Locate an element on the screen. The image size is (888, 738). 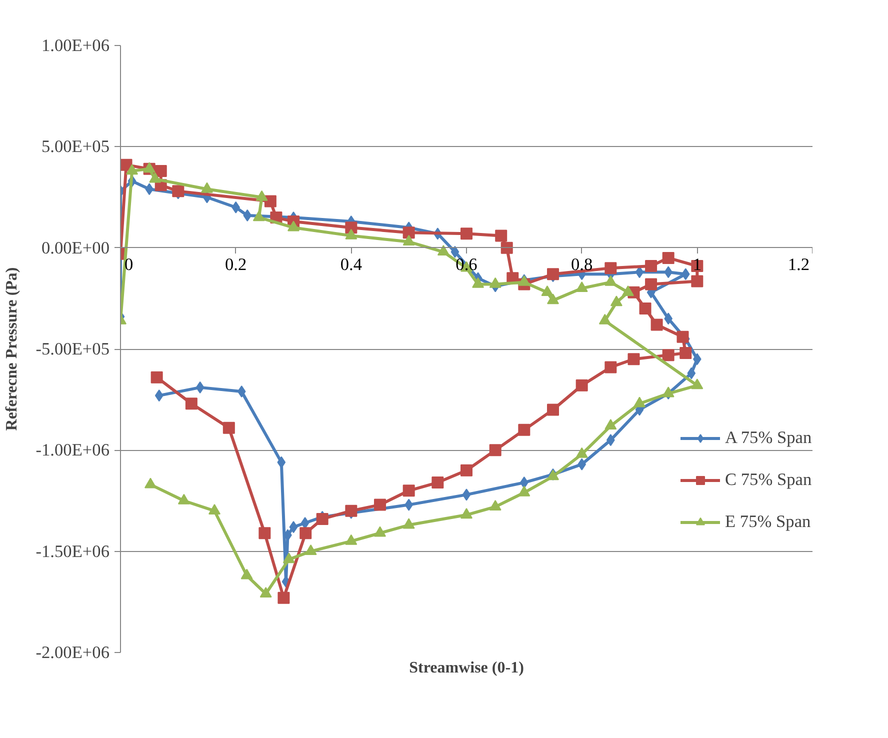
x-tick-label: 1.2 is located at coordinates (799, 264).